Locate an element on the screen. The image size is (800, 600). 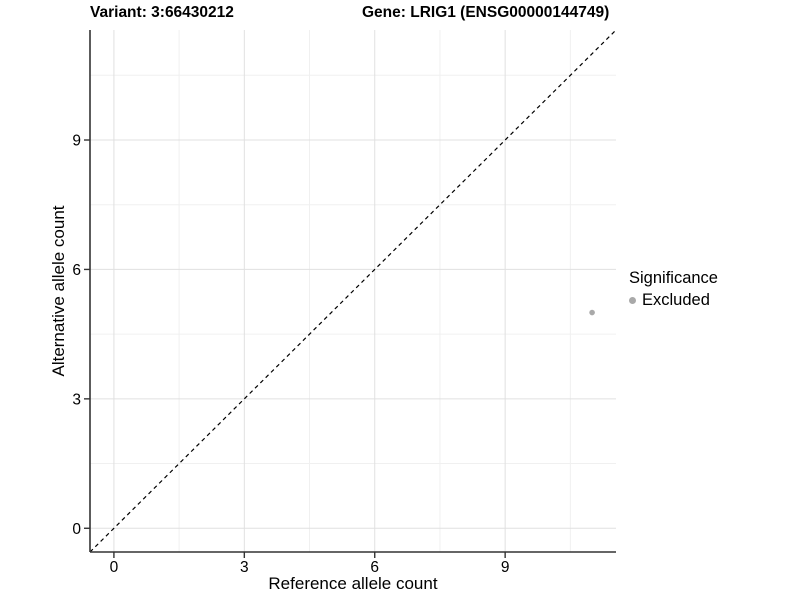
y-tick-label: 9 is located at coordinates (76, 141).